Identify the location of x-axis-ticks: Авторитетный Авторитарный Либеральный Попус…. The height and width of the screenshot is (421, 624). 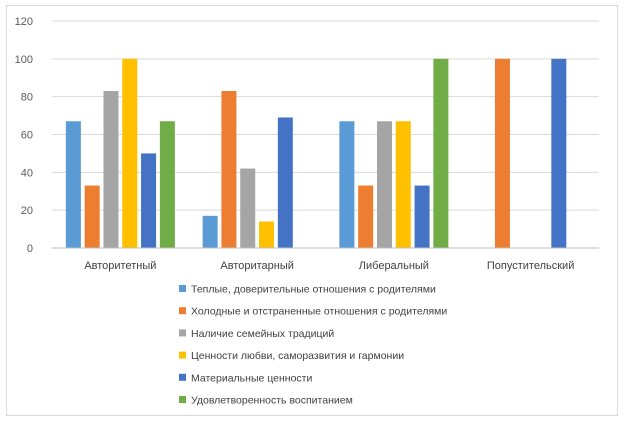
(329, 266).